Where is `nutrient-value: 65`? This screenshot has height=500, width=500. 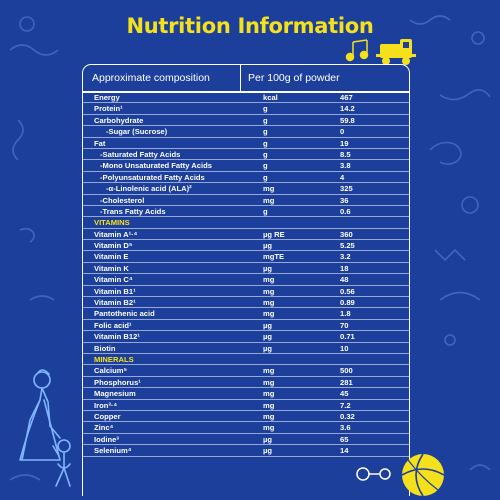
nutrient-value: 65 is located at coordinates (344, 439).